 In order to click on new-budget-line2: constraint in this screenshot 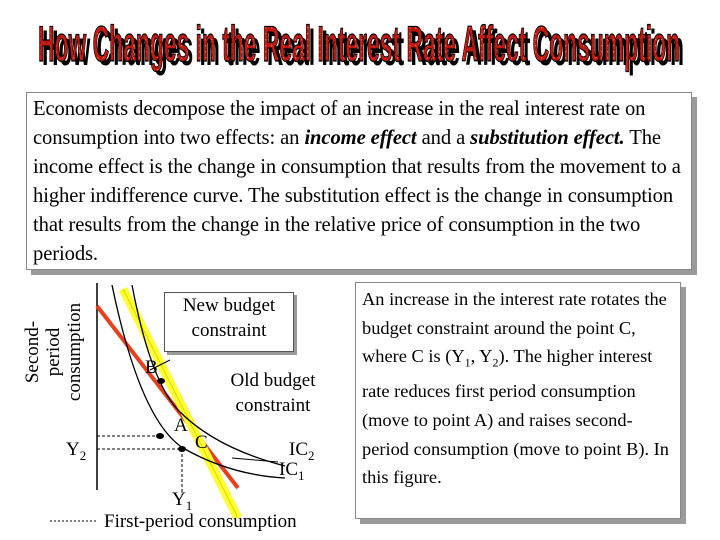, I will do `click(229, 330)`.